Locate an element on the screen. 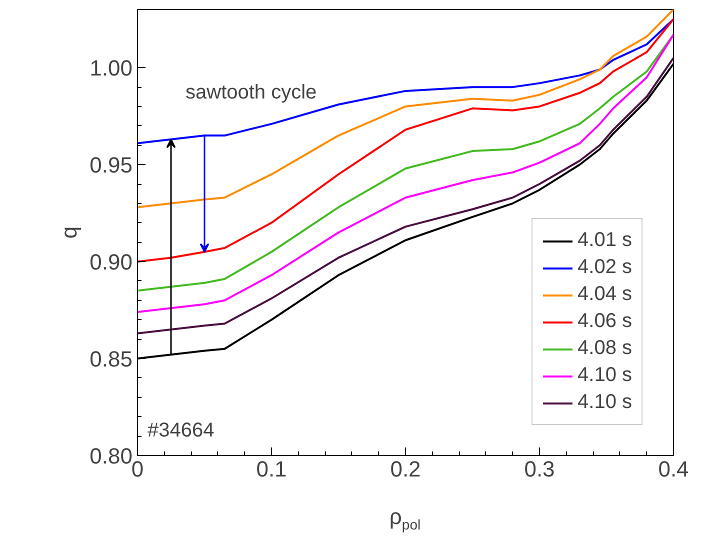 This screenshot has height=540, width=704. y-tick-label: 1.00 is located at coordinates (111, 68).